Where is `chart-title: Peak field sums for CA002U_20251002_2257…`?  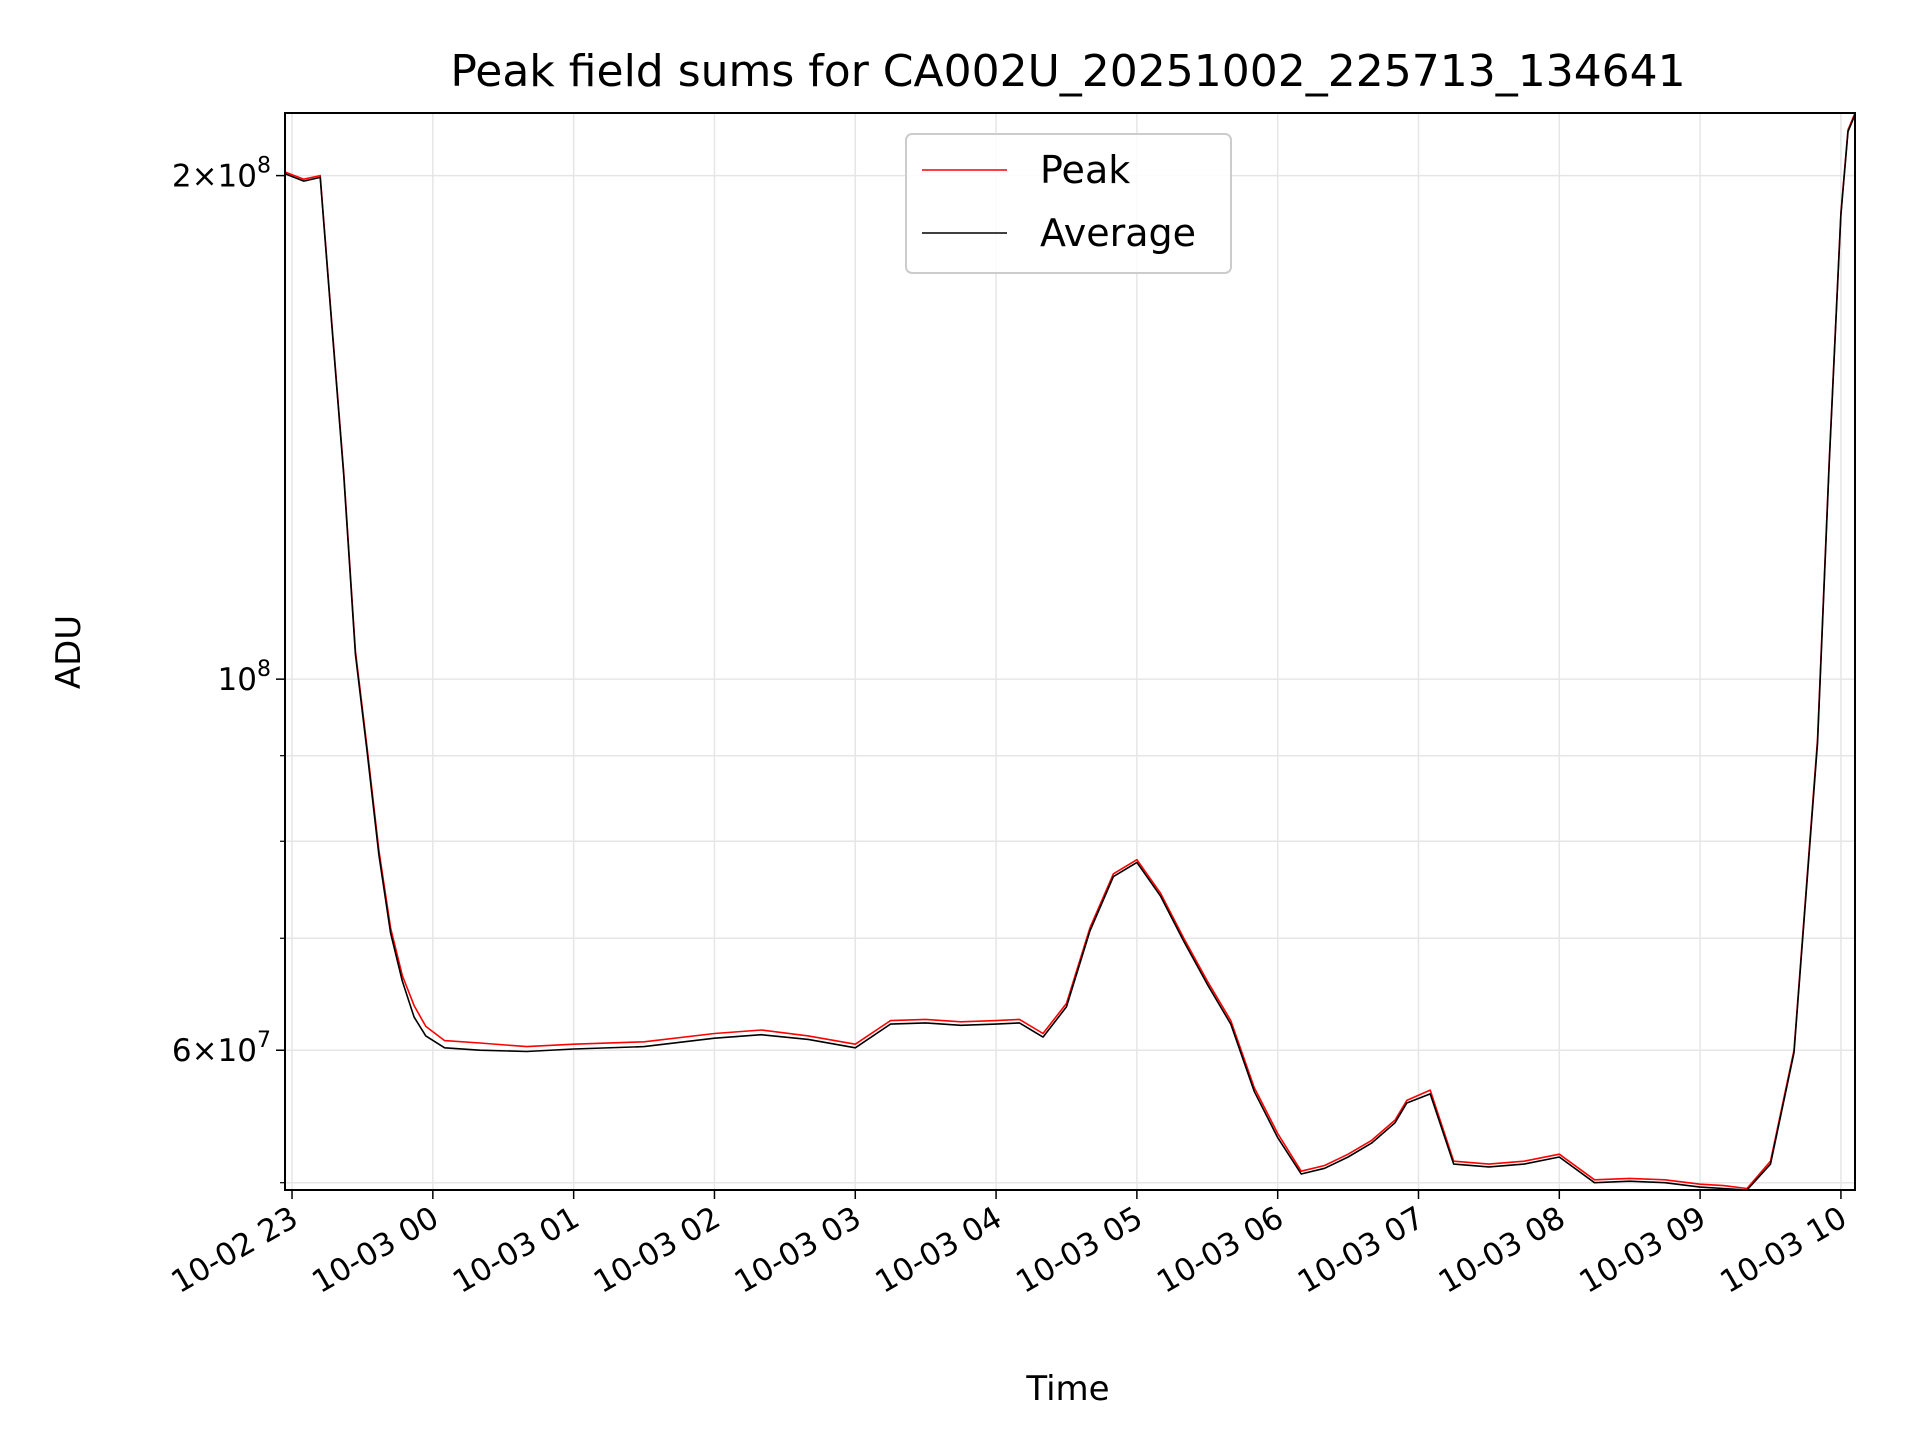
chart-title: Peak field sums for CA002U_20251002_2257… is located at coordinates (1067, 71).